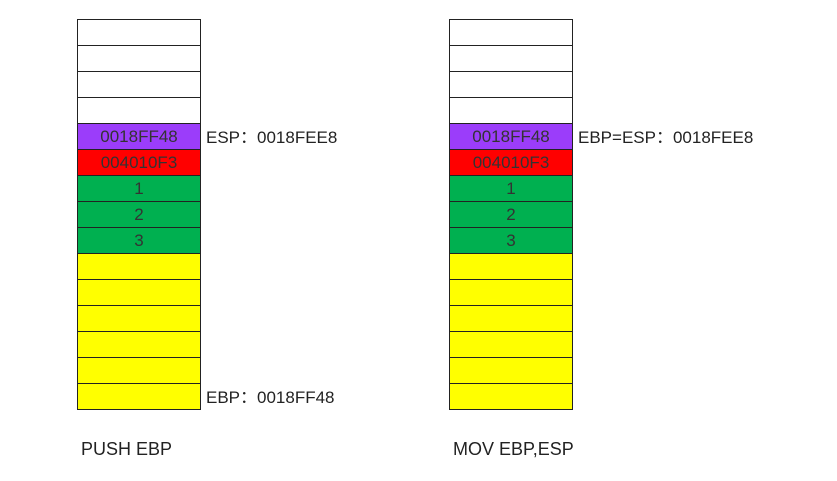 This screenshot has width=837, height=481. Describe the element at coordinates (272, 137) in the screenshot. I see `esp-pointer-label: ESP：0018FEE8` at that location.